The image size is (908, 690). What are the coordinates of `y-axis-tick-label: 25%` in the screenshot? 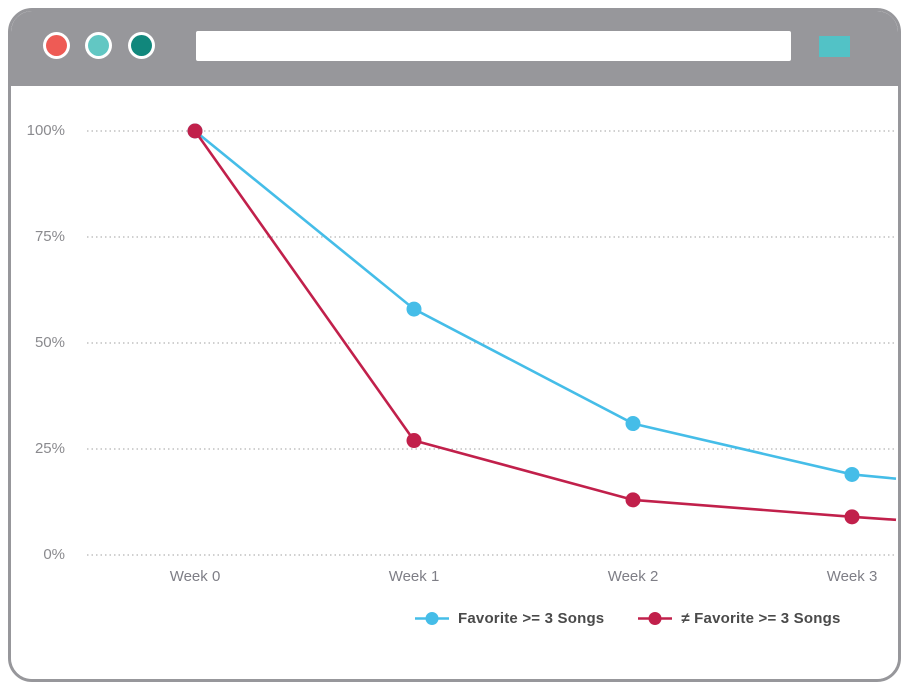 It's located at (49, 448).